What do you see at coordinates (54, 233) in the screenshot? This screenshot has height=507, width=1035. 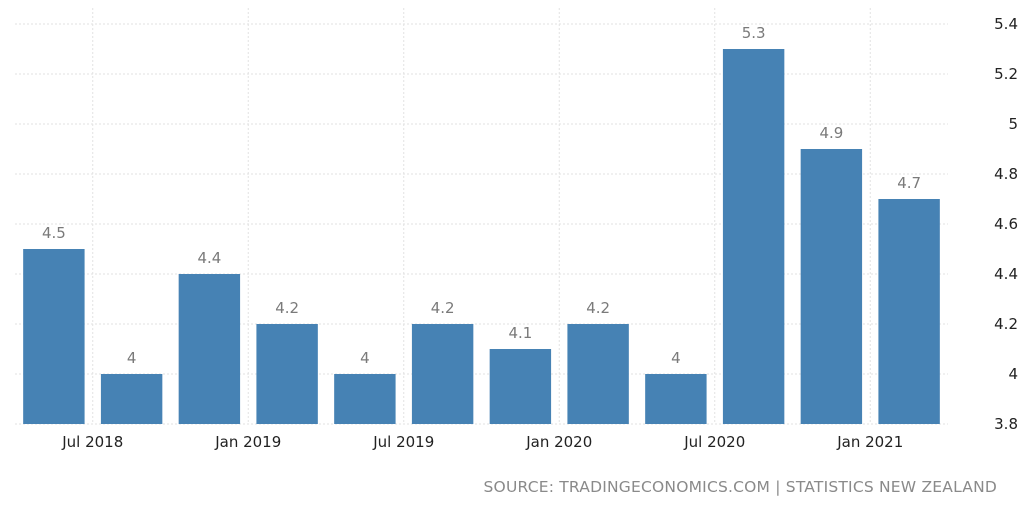 I see `data-label: 4.5` at bounding box center [54, 233].